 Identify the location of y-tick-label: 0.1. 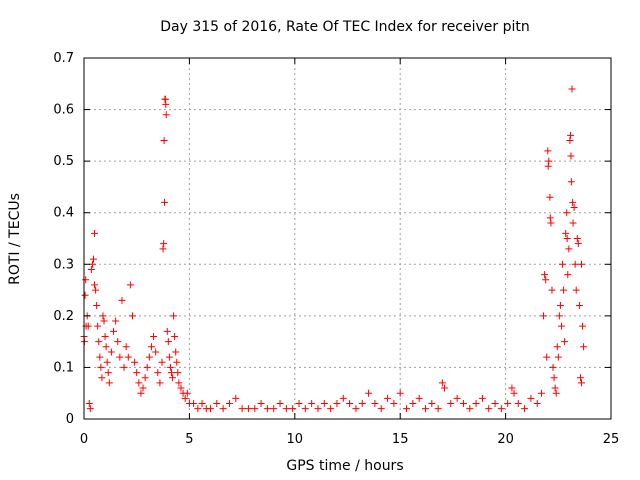
(63, 367).